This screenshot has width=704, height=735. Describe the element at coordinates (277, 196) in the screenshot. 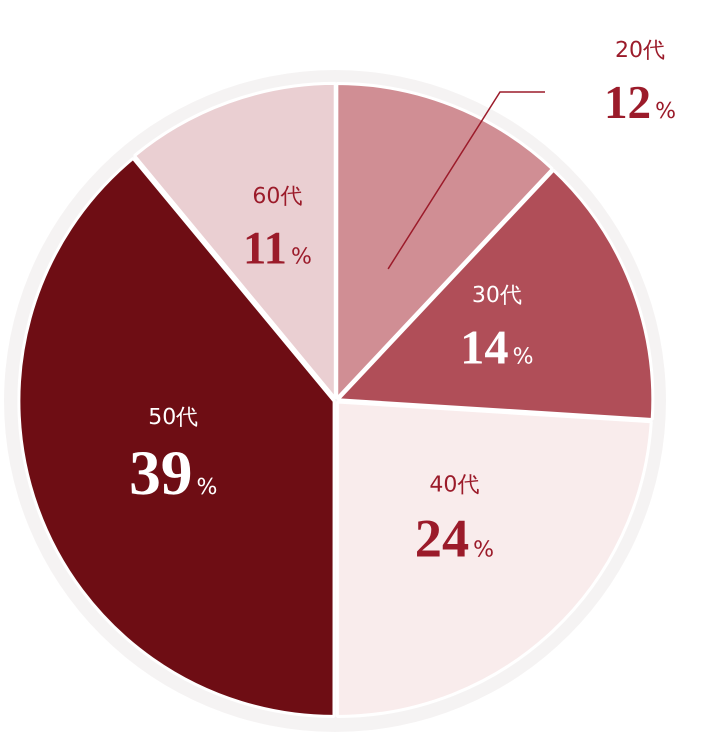

I see `slice-label: 60代` at that location.